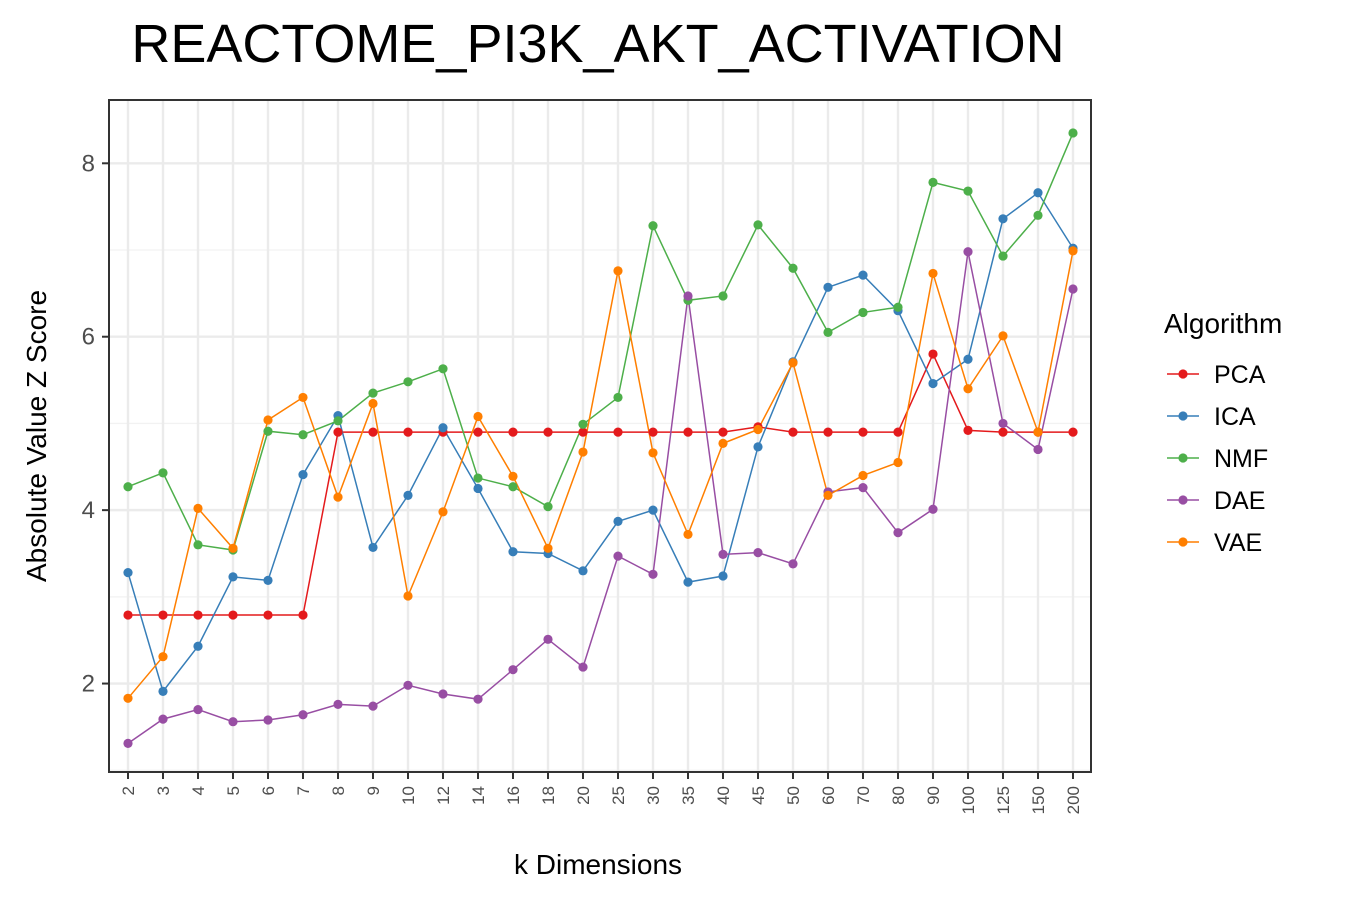 The height and width of the screenshot is (900, 1350). Describe the element at coordinates (548, 795) in the screenshot. I see `x-tick-label: 18` at that location.